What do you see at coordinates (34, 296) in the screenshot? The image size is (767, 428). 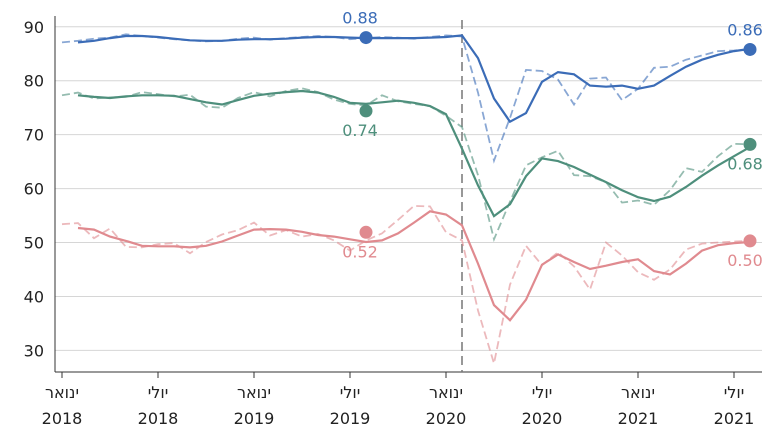 I see `y-tick-label: 40` at bounding box center [34, 296].